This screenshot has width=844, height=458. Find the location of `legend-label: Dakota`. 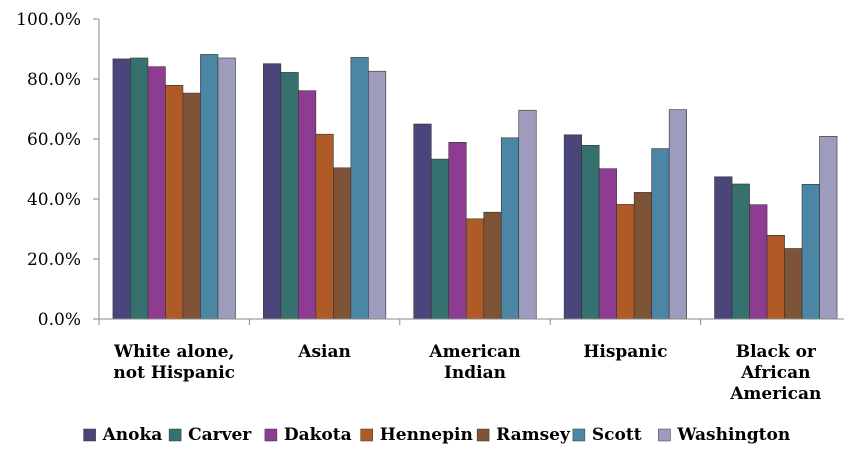

legend-label: Dakota is located at coordinates (318, 435).